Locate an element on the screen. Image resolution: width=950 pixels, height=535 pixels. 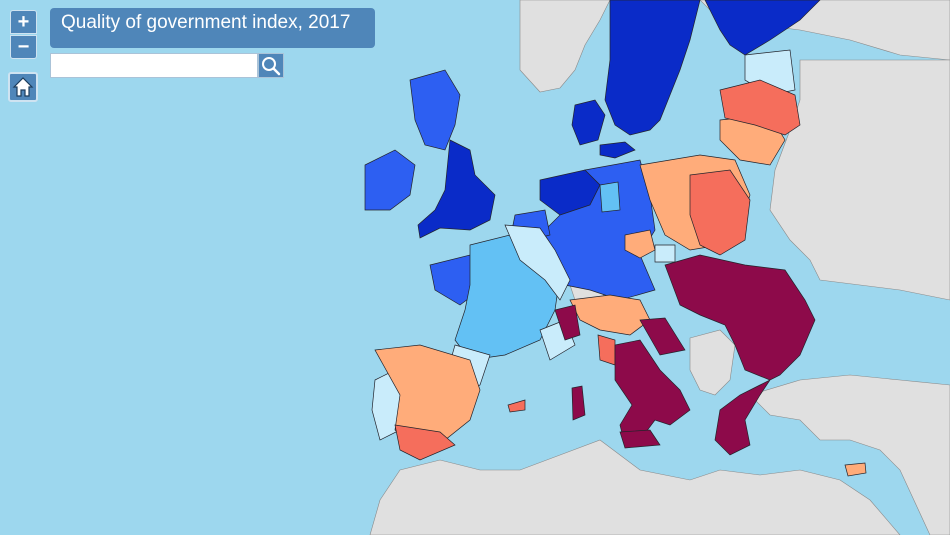
class-very-low is located at coordinates (685, 355).